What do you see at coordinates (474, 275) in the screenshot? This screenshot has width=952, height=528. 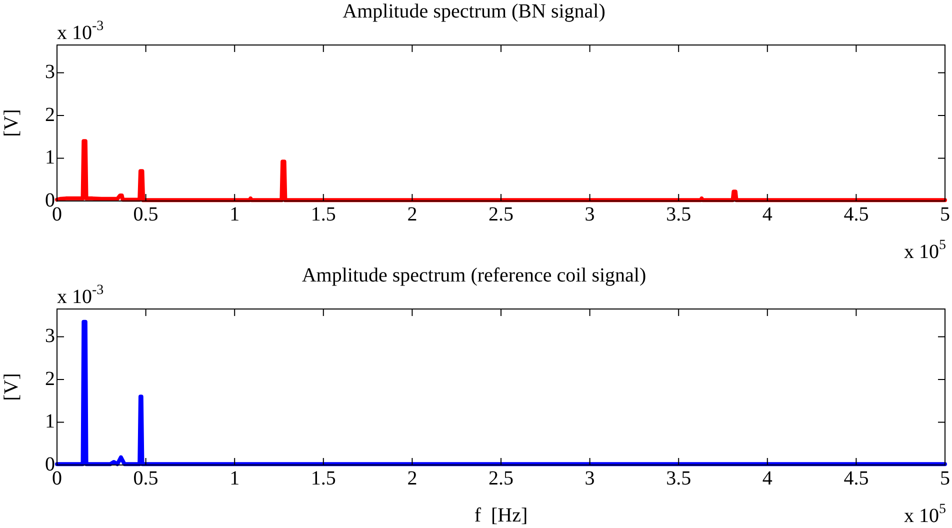 I see `chart-title: Amplitude spectrum (reference coil signal)` at bounding box center [474, 275].